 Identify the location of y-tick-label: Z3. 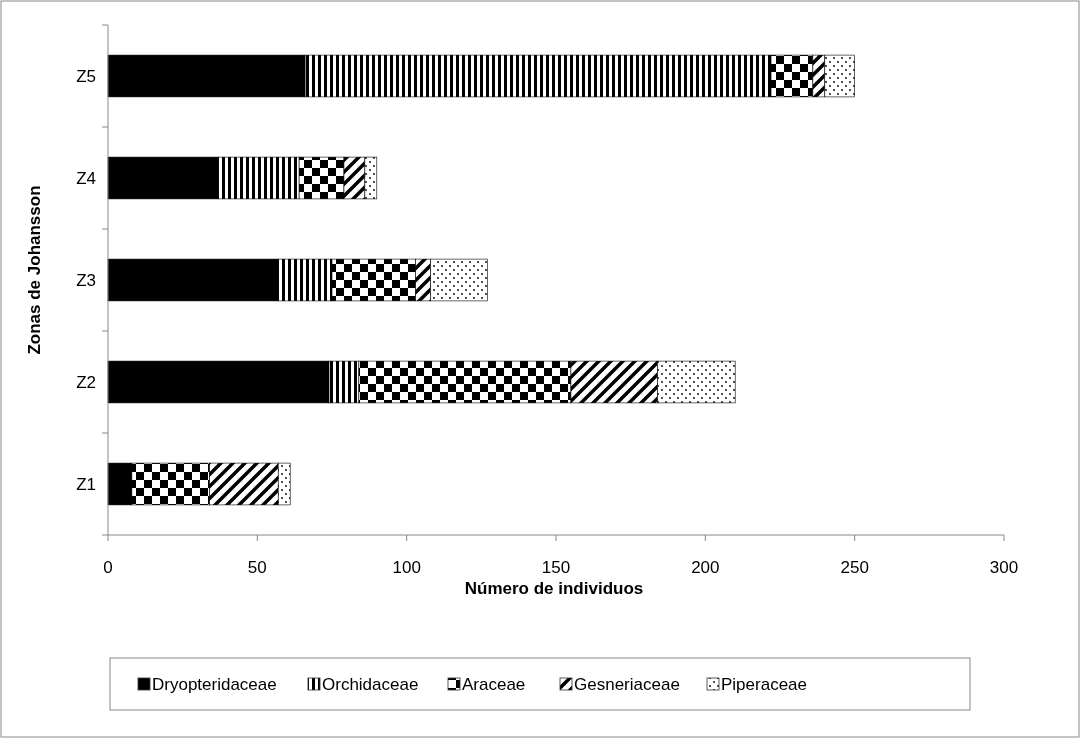
(86, 280).